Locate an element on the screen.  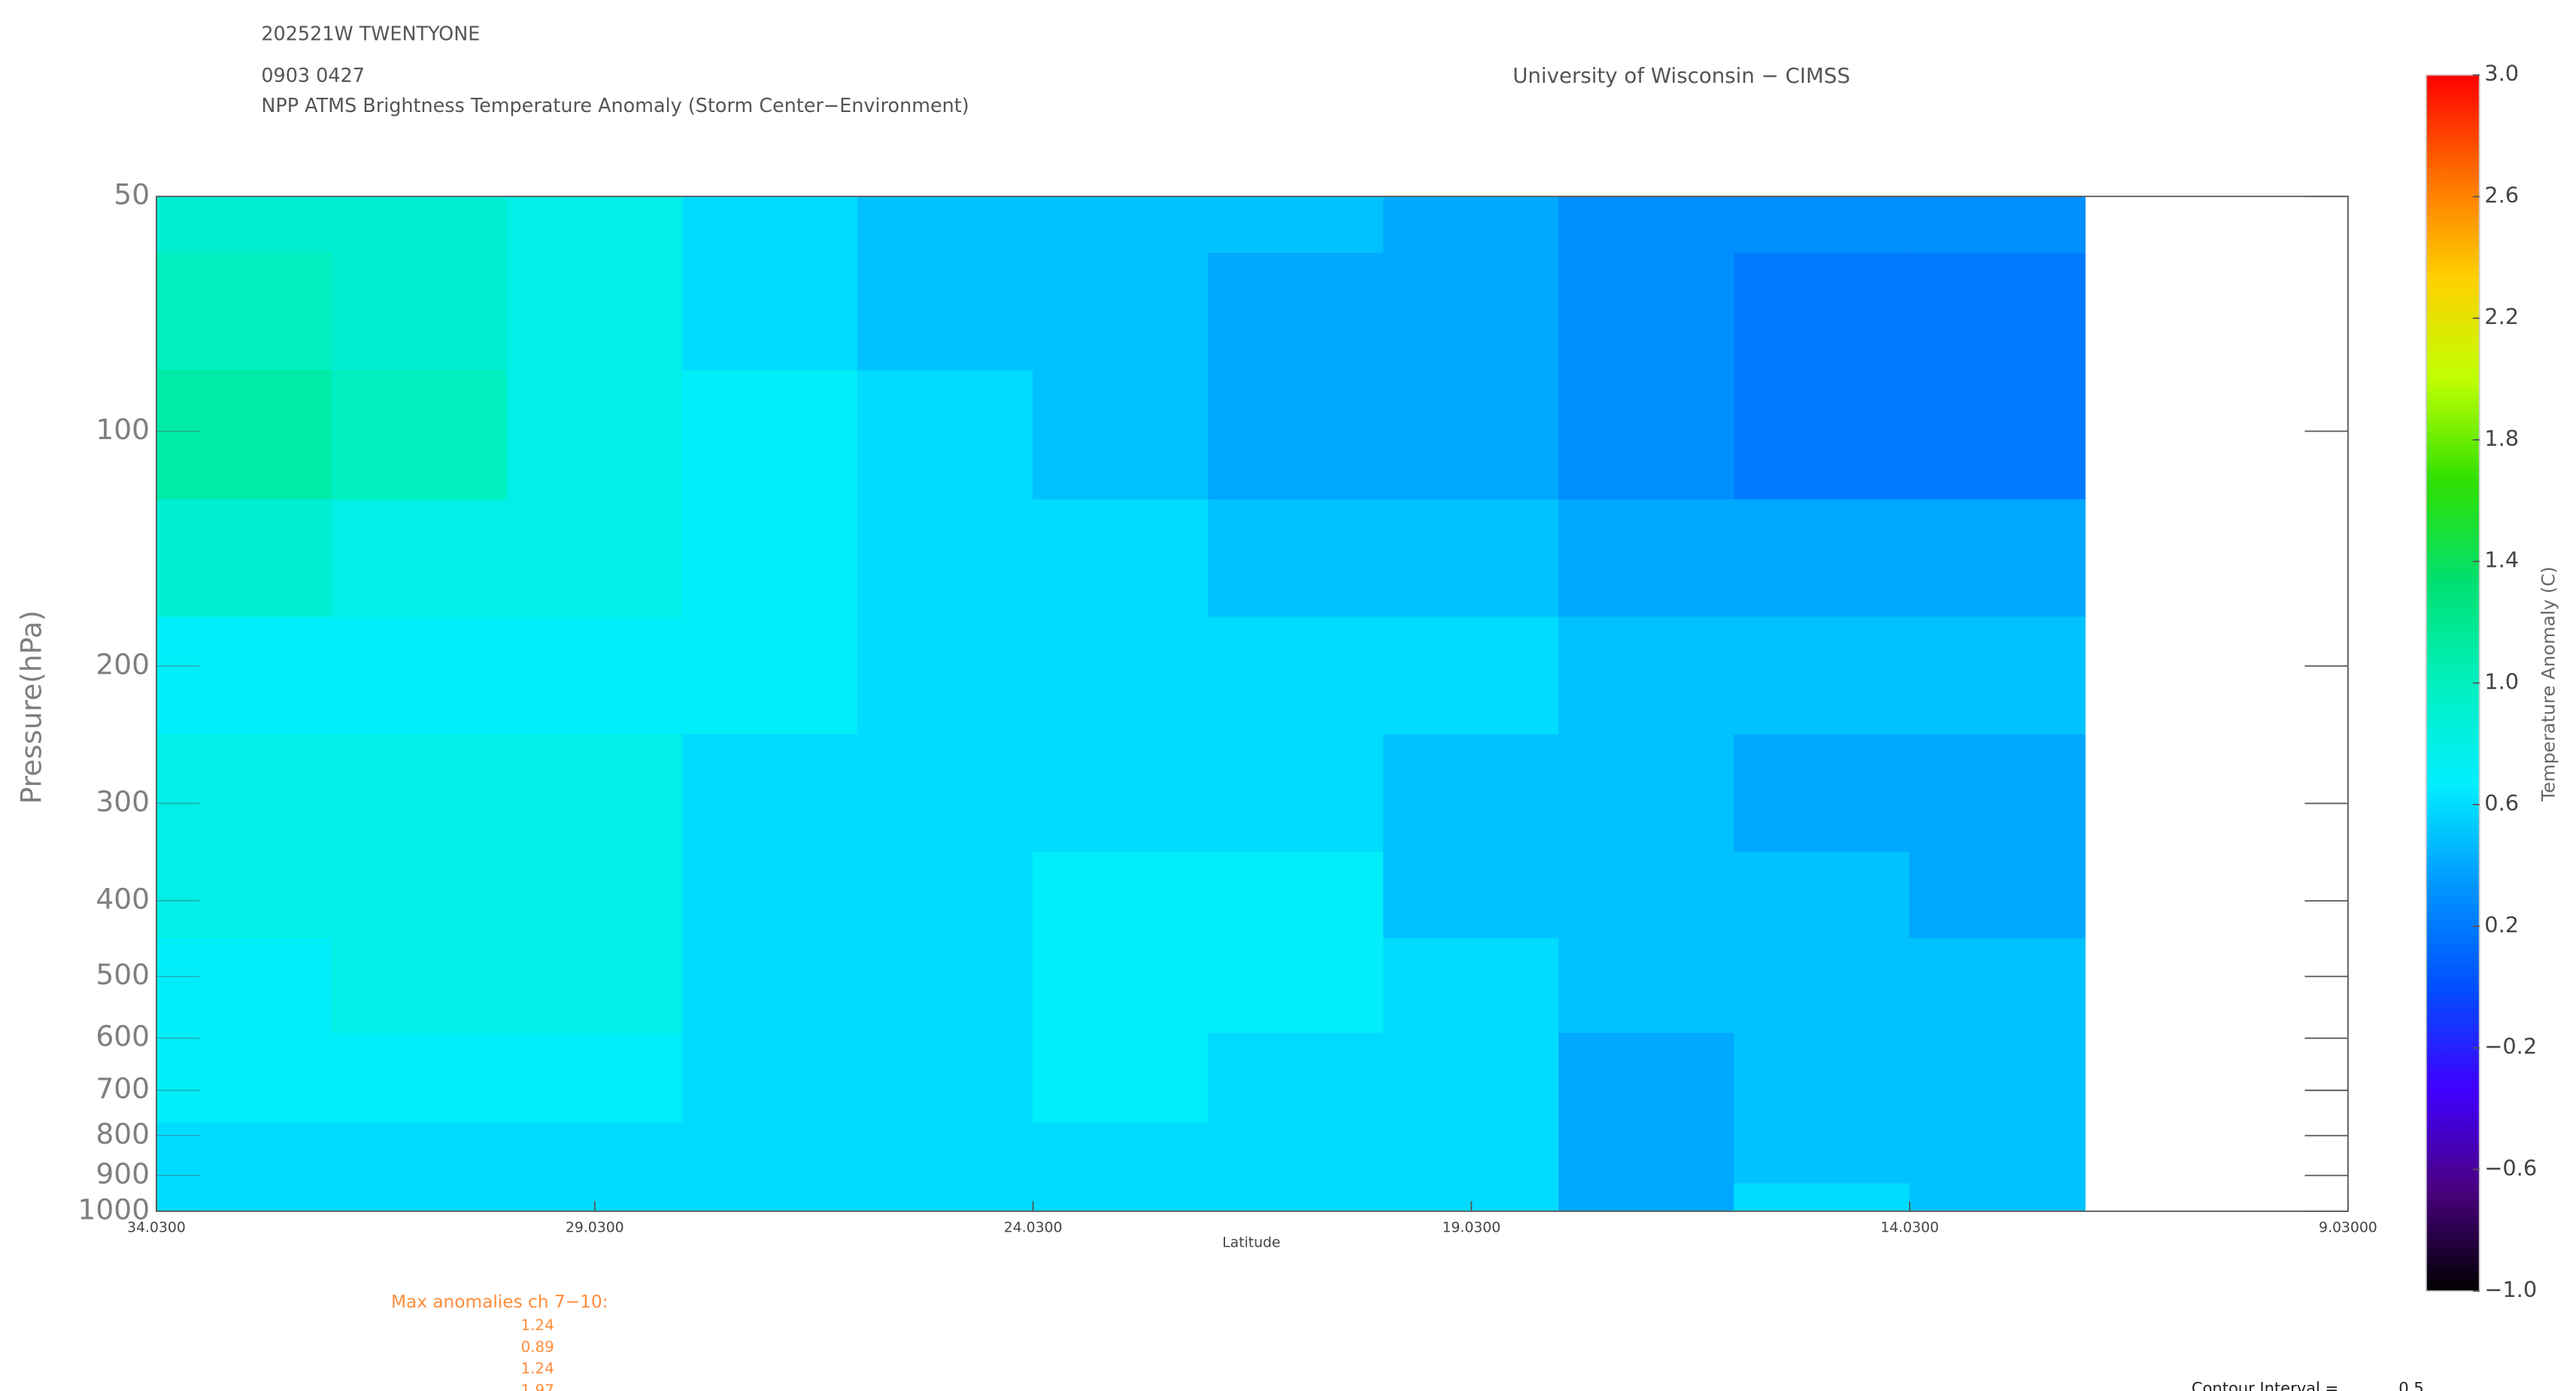
colorbar-tick-label: 2.6 is located at coordinates (2501, 195).